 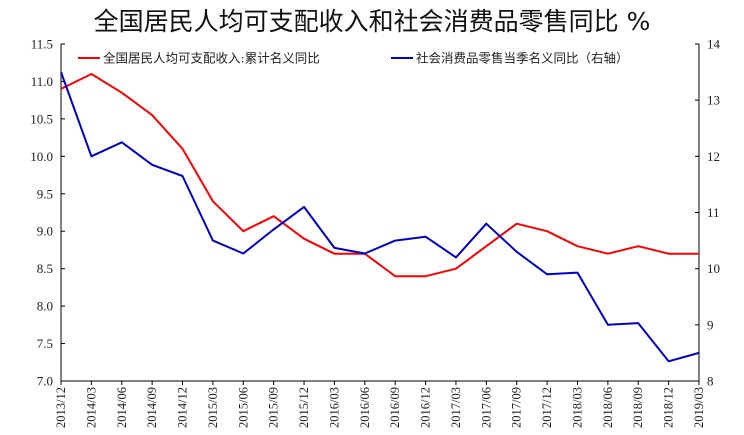 I want to click on x-tick-label: 2016/06, so click(x=365, y=407).